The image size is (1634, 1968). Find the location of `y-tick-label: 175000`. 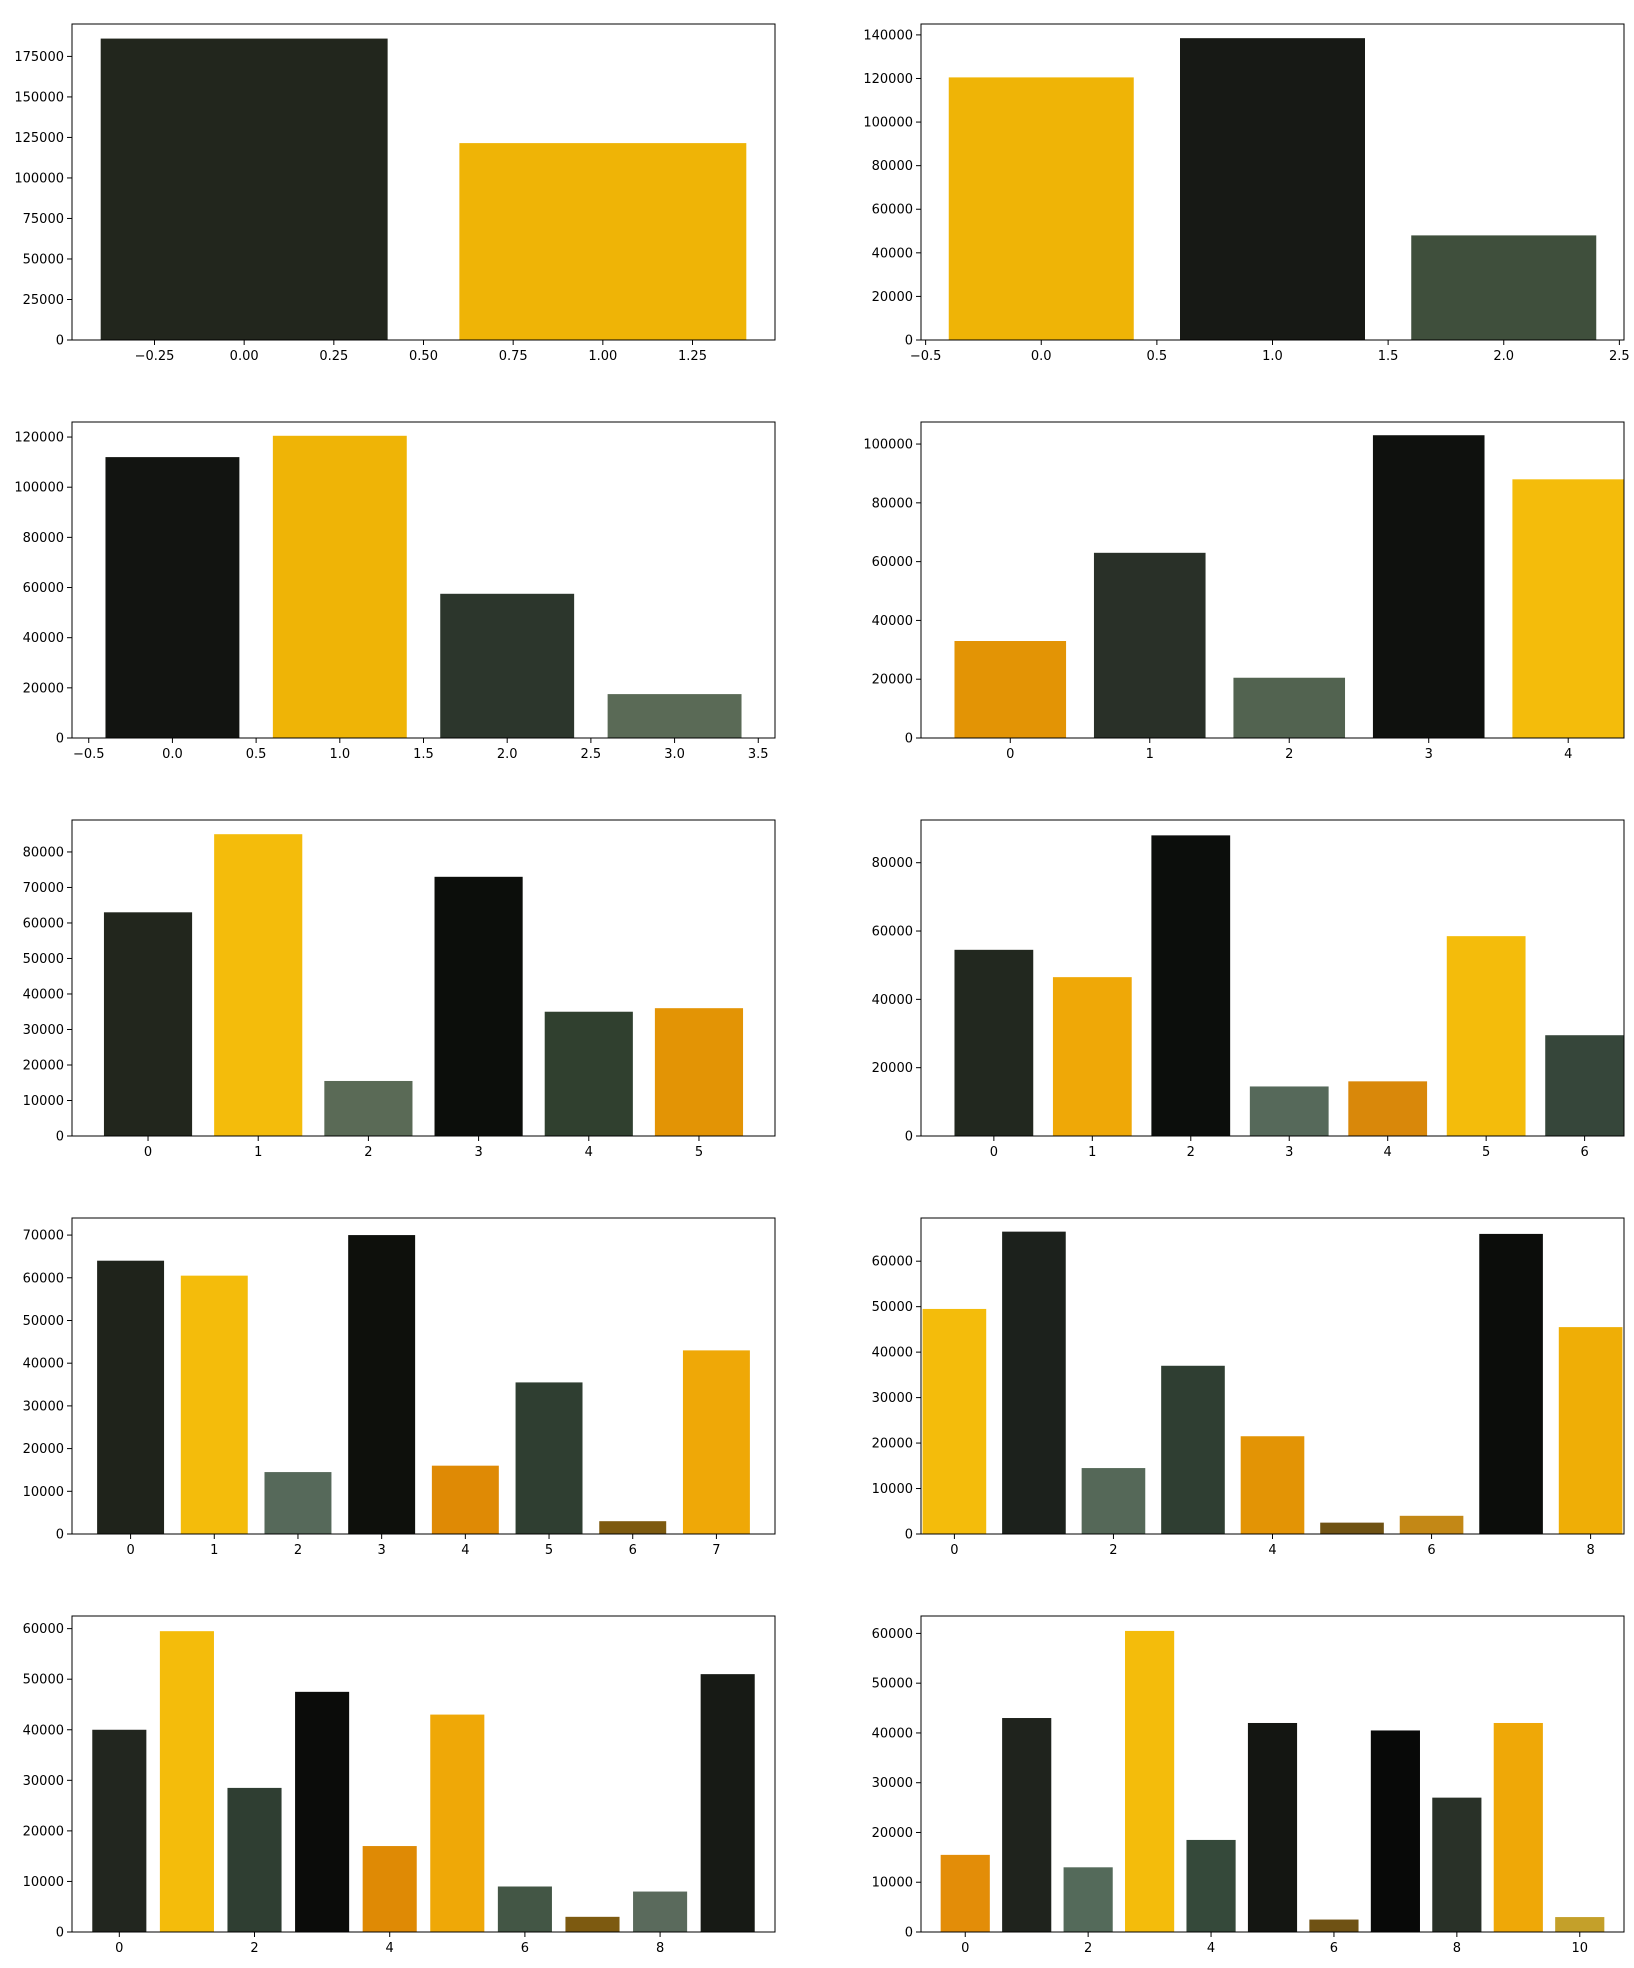

y-tick-label: 175000 is located at coordinates (39, 57).